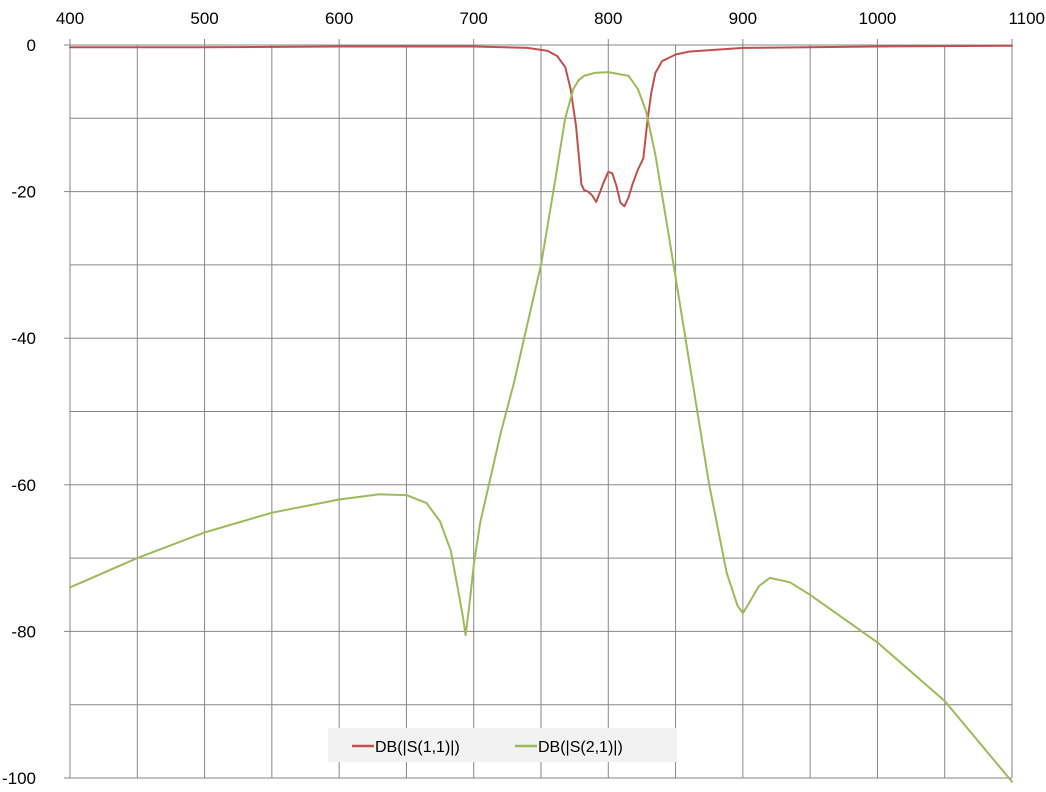 The image size is (1046, 792). Describe the element at coordinates (23, 631) in the screenshot. I see `y-tick-label: -80` at that location.